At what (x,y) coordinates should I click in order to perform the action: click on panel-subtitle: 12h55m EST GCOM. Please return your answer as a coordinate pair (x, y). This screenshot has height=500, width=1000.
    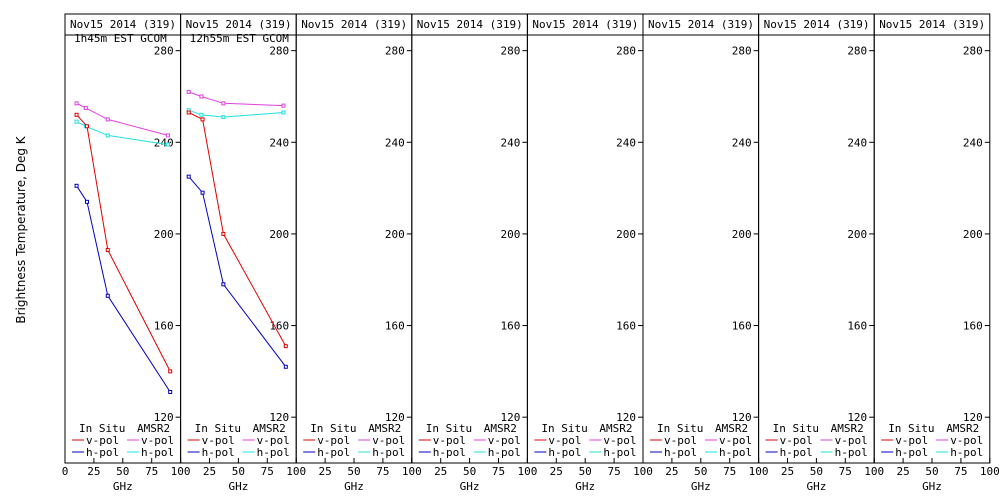
    Looking at the image, I should click on (240, 38).